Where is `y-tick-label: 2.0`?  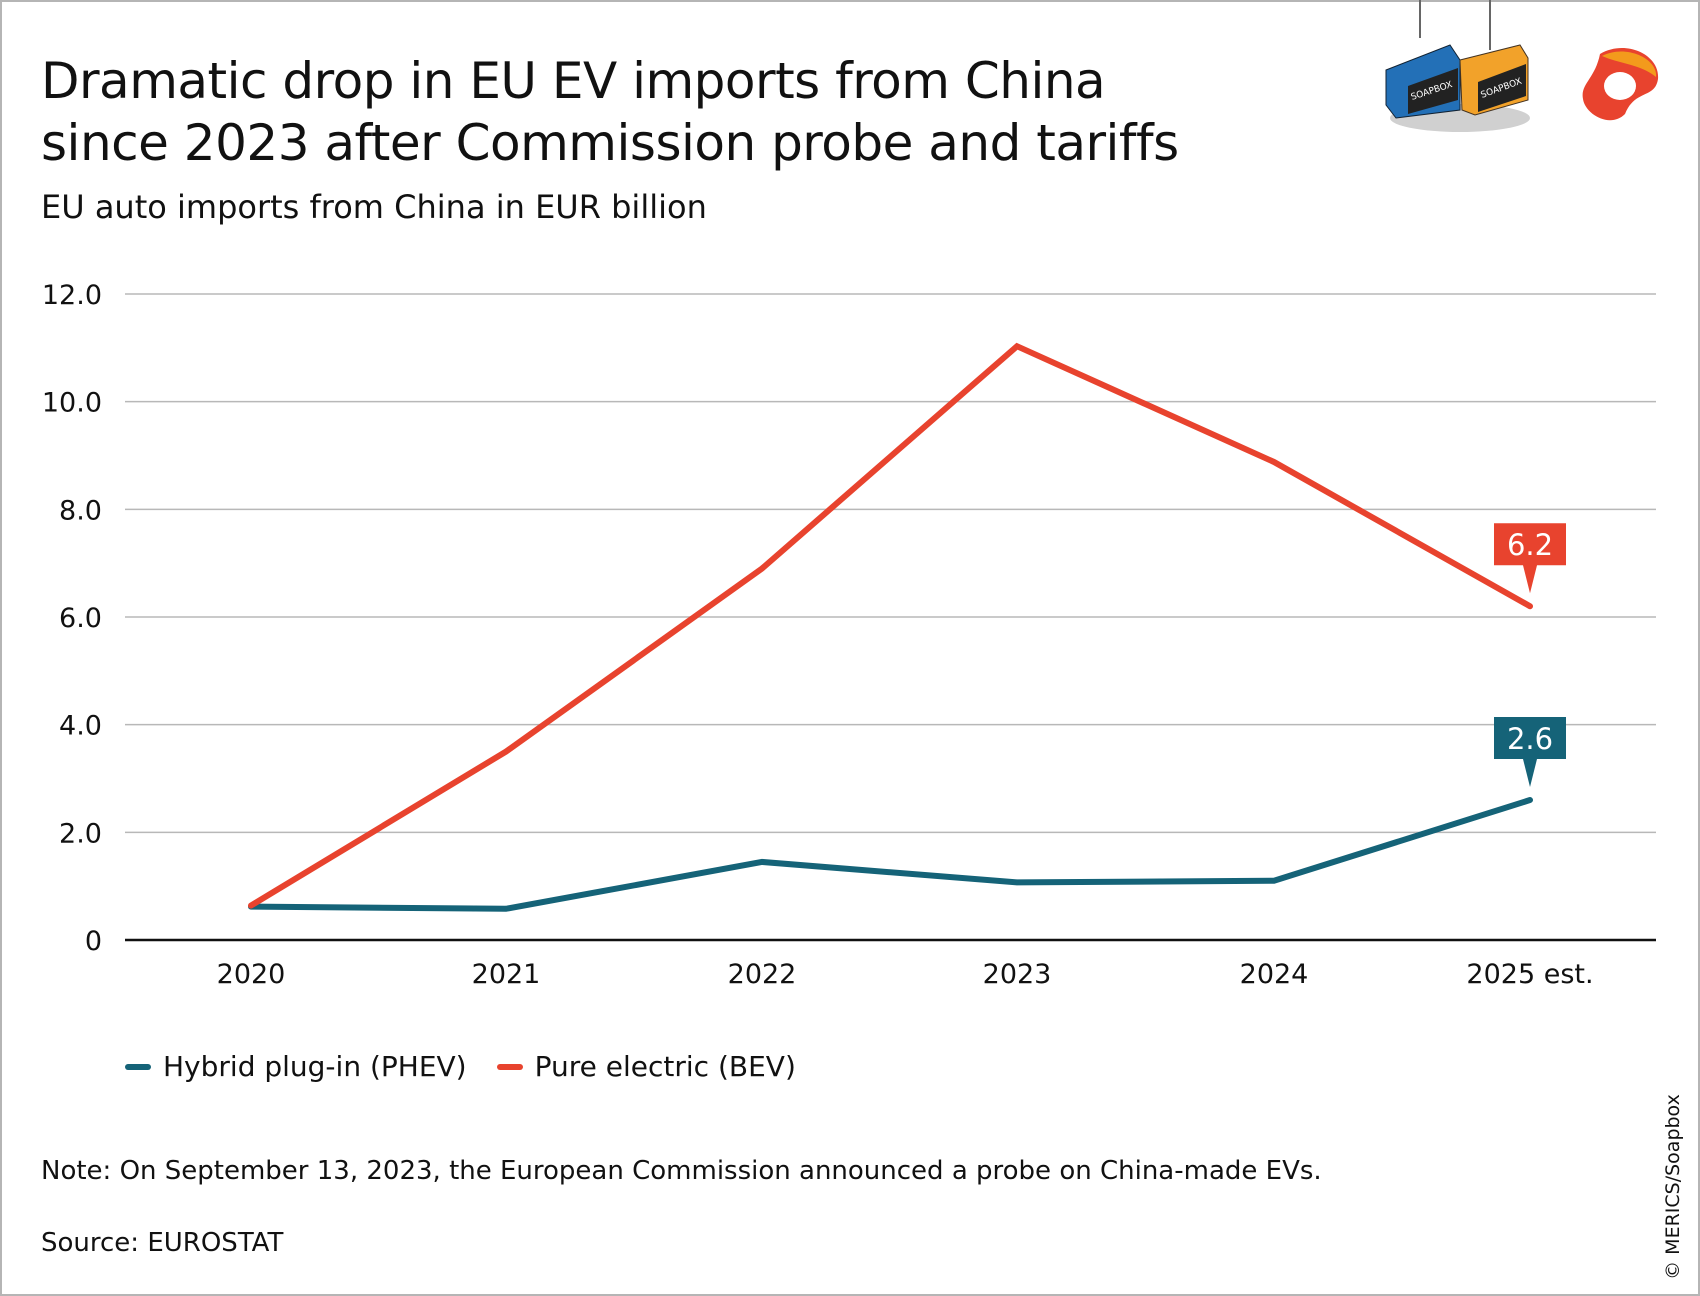 y-tick-label: 2.0 is located at coordinates (80, 833).